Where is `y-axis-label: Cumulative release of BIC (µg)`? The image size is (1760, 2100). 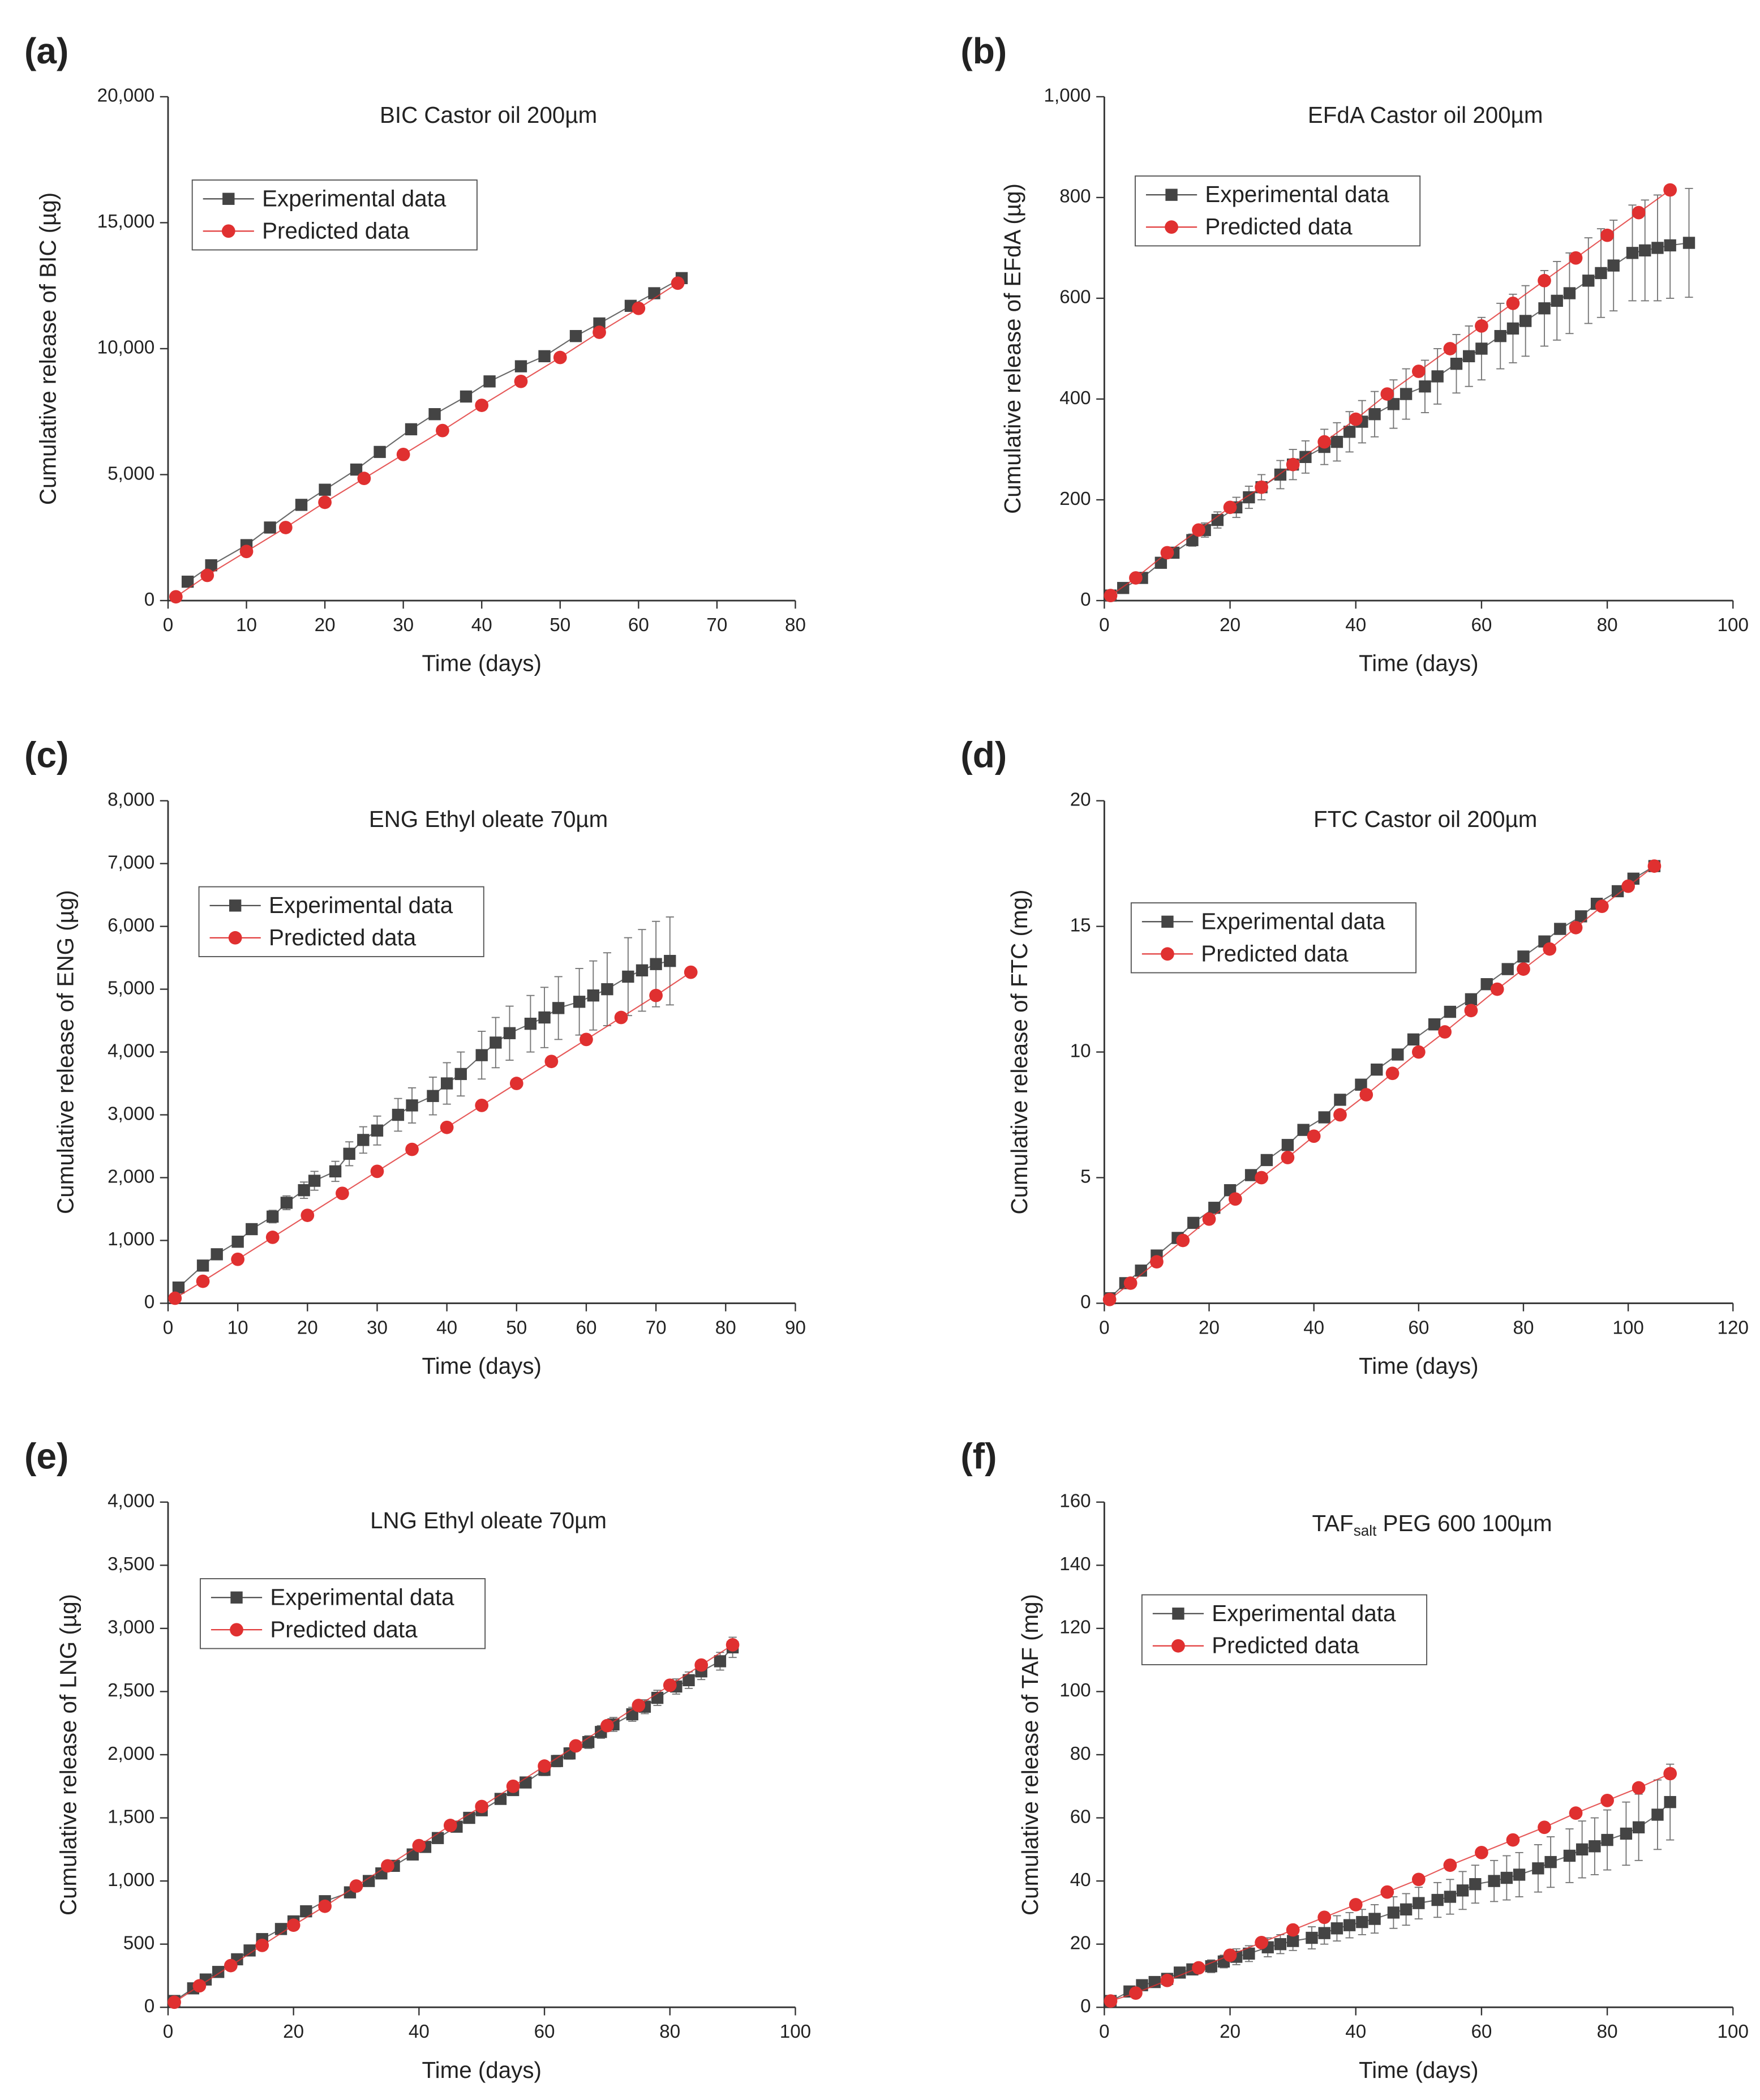
y-axis-label: Cumulative release of BIC (µg) is located at coordinates (48, 348).